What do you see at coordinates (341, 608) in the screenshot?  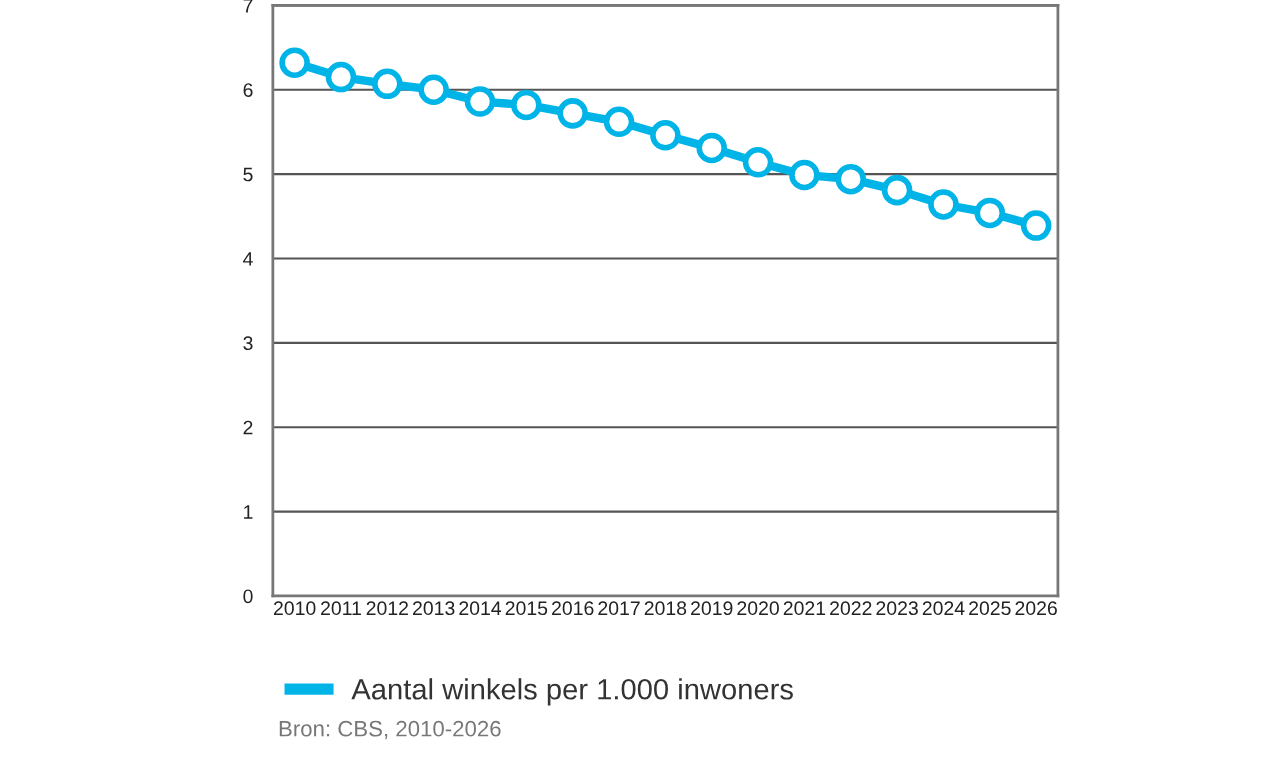 I see `x-tick-label: 2011` at bounding box center [341, 608].